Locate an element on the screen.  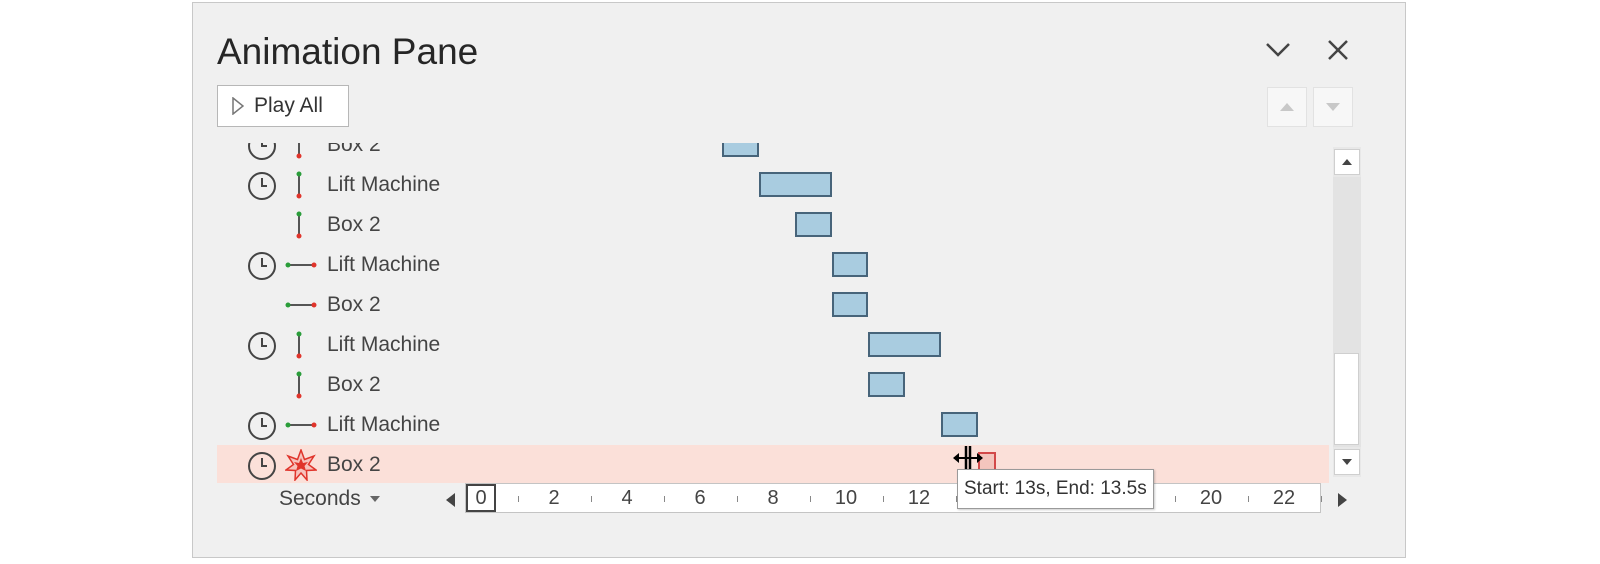
move-up-button is located at coordinates (1287, 107).